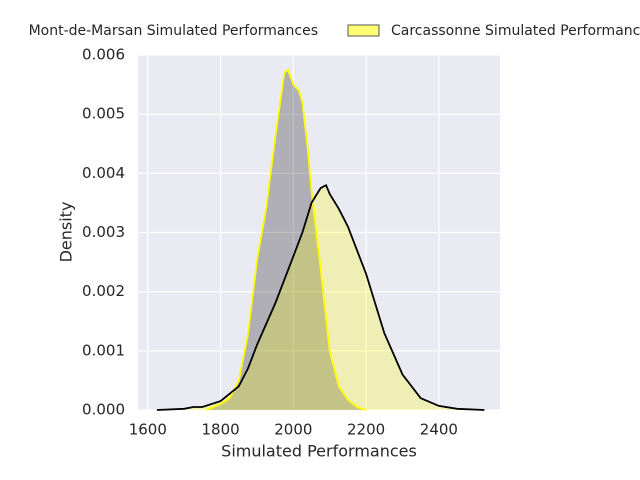  Describe the element at coordinates (173, 31) in the screenshot. I see `legend-label: Mont-de-Marsan Simulated Performances` at that location.